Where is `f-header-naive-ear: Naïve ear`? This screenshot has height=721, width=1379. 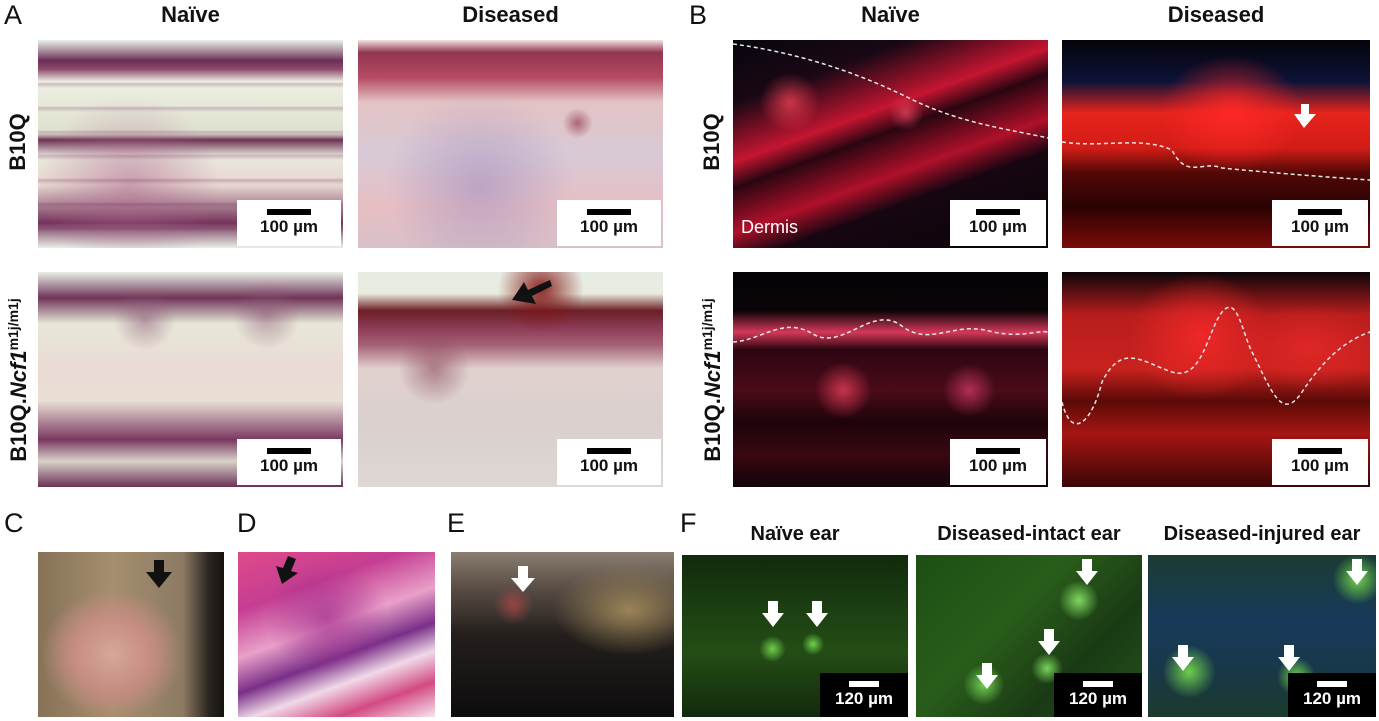
f-header-naive-ear: Naïve ear is located at coordinates (795, 534).